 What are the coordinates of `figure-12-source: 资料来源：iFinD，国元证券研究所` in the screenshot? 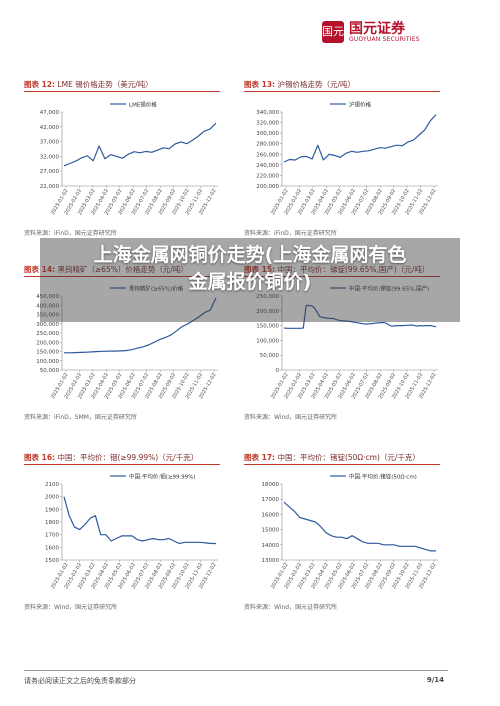 It's located at (70, 233).